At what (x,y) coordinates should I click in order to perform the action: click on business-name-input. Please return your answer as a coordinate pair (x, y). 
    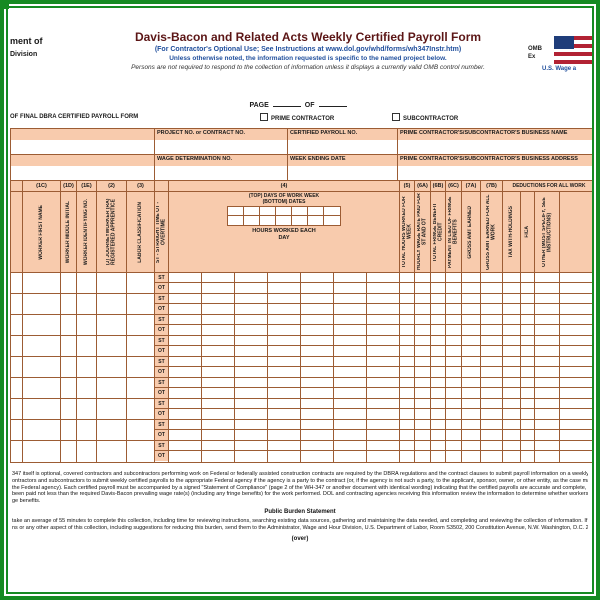
    Looking at the image, I should click on (495, 147).